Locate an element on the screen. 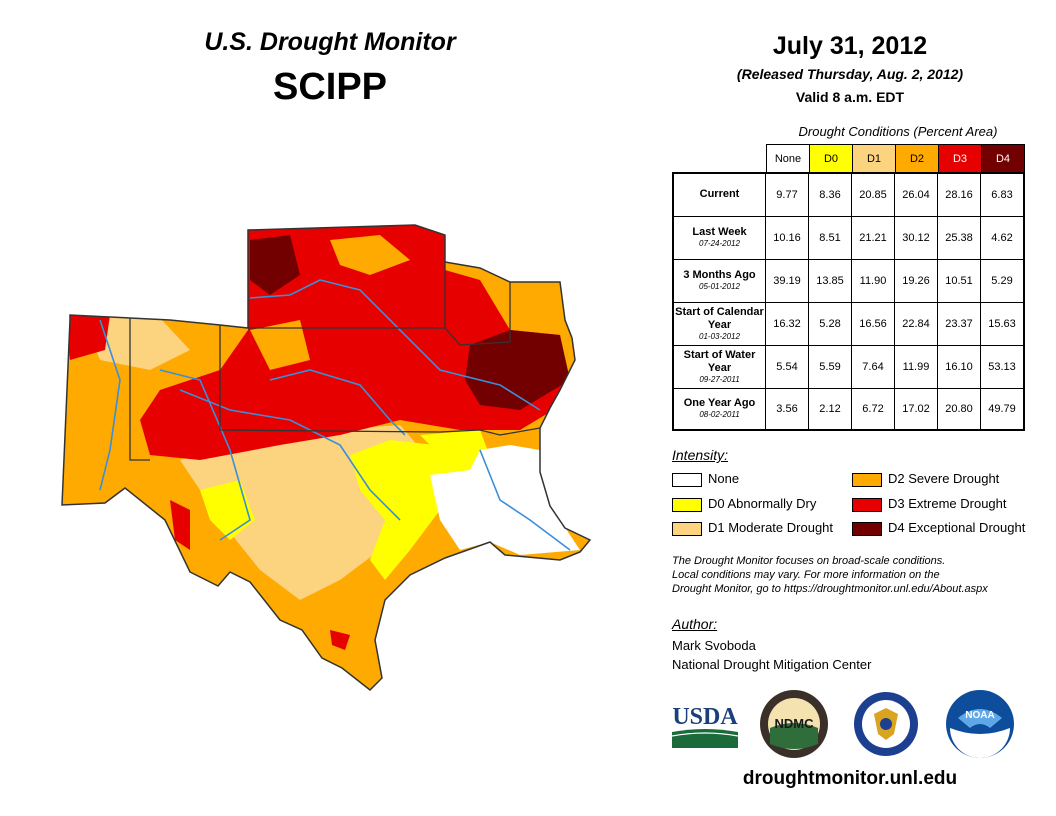  table-cell: 20.80 is located at coordinates (959, 409).